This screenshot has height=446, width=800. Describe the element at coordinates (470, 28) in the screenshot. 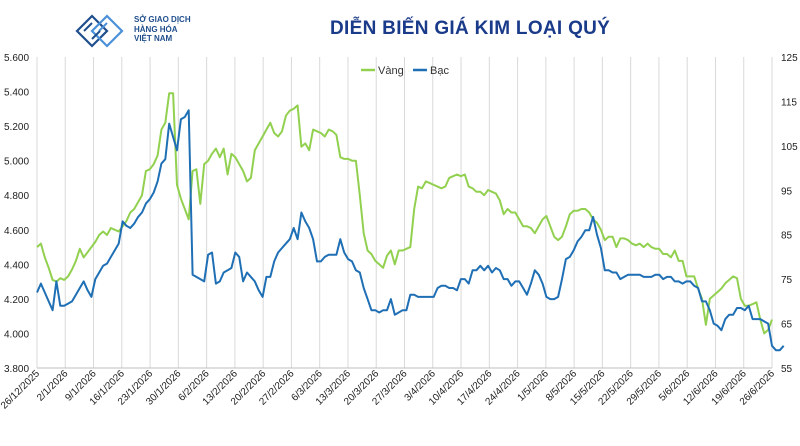

I see `chart-title: DIỄN BIẾN GIÁ KIM LOẠI QUÝ` at that location.